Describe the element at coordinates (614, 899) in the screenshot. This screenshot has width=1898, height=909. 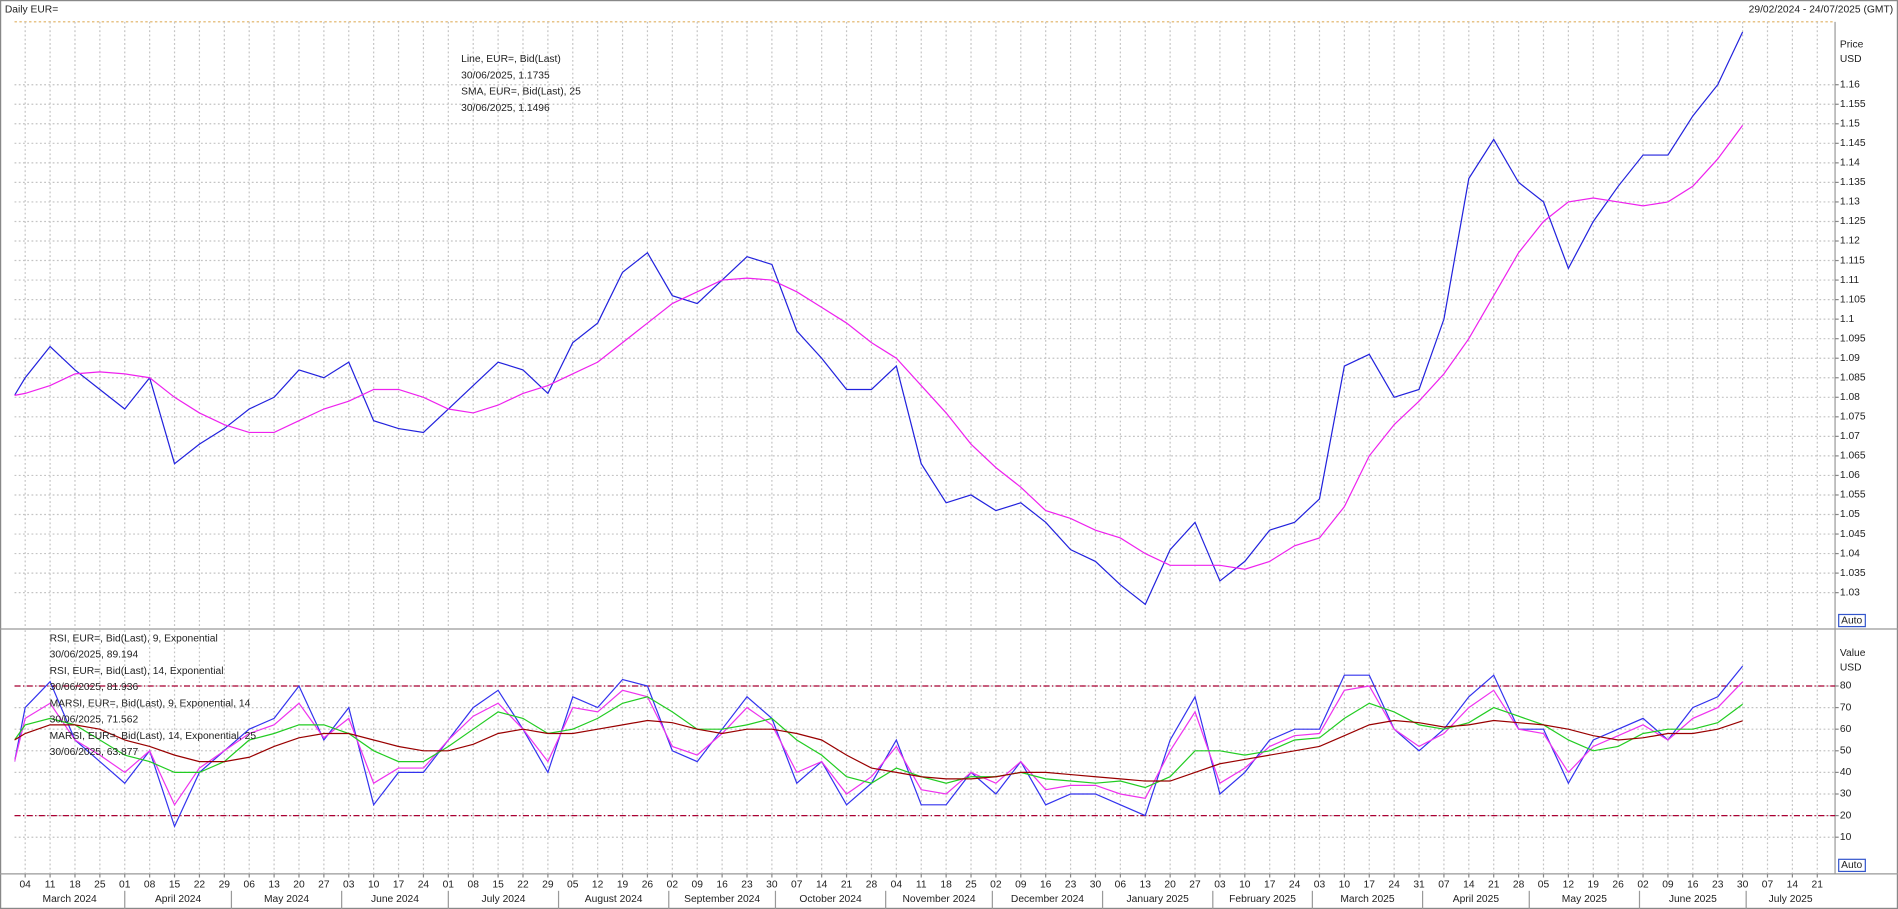
I see `month-label: August 2024` at that location.